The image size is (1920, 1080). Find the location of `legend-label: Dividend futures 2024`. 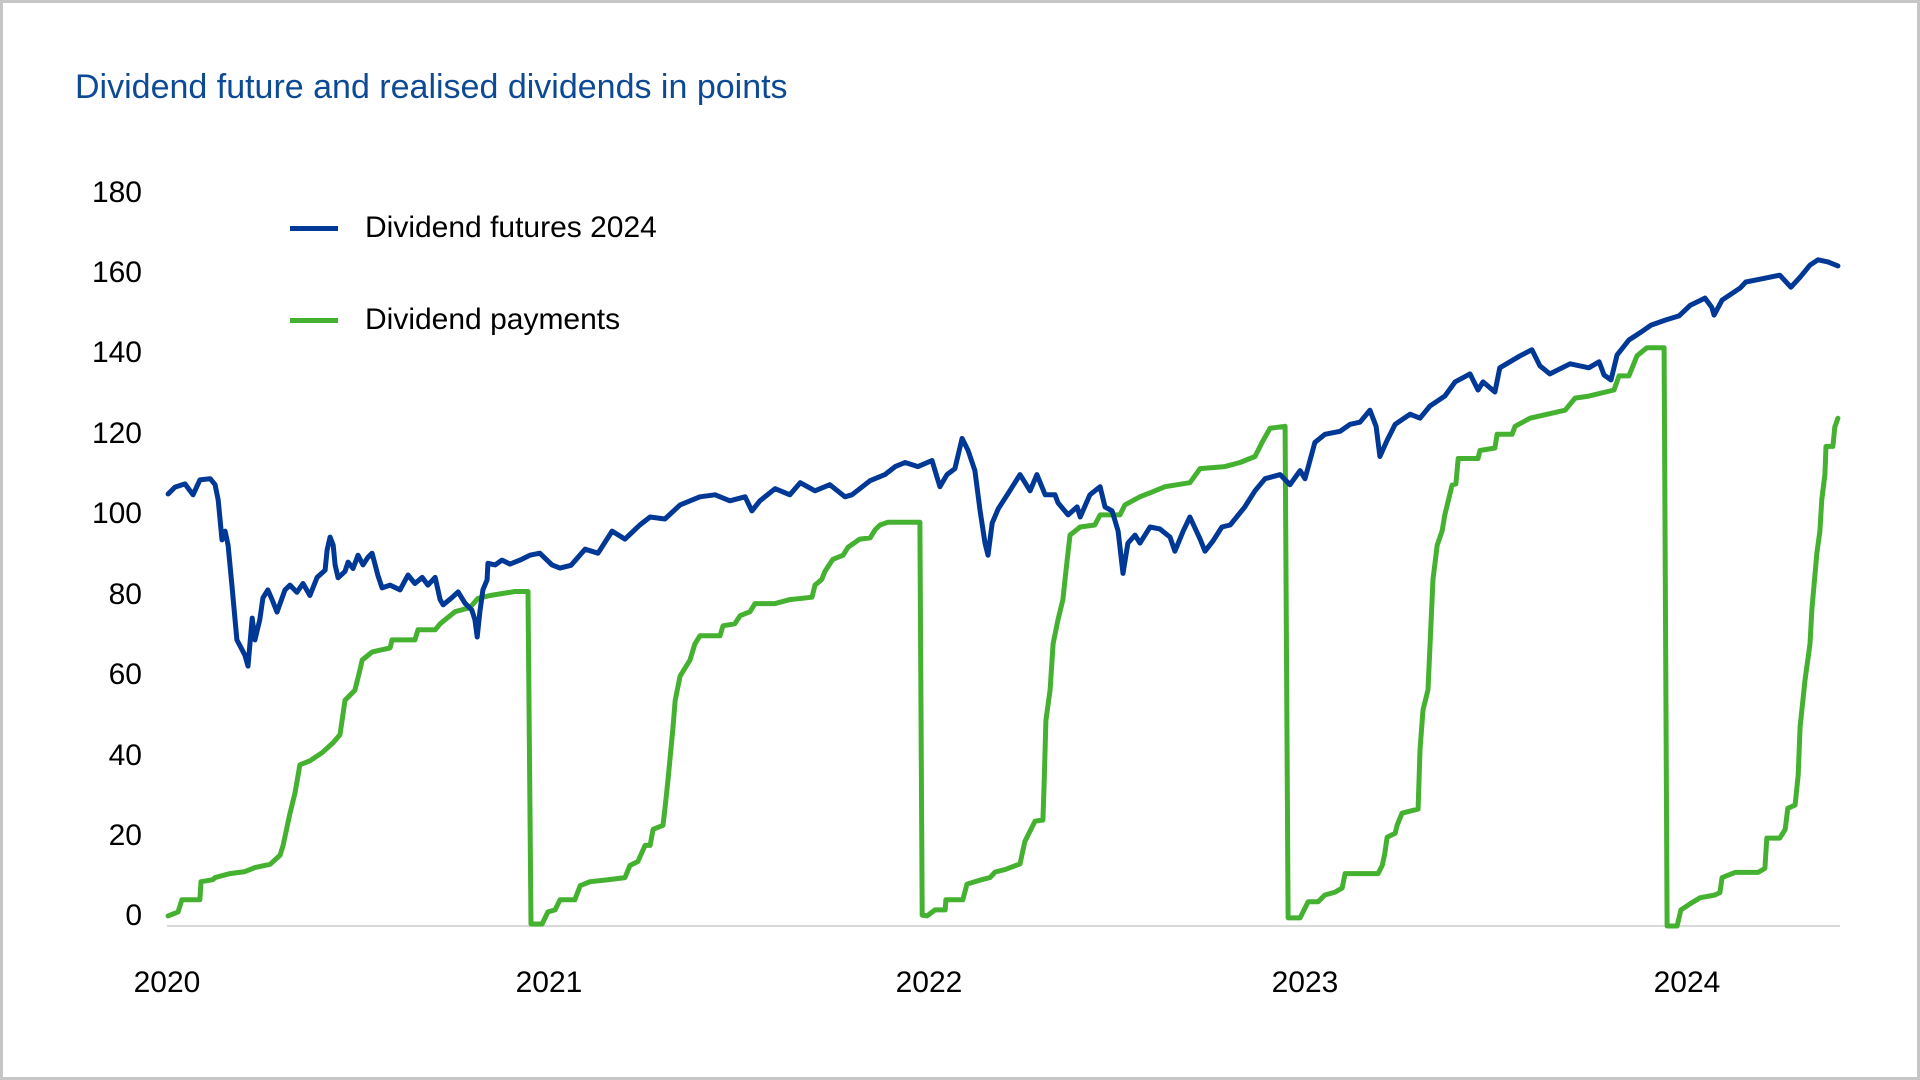

legend-label: Dividend futures 2024 is located at coordinates (511, 227).